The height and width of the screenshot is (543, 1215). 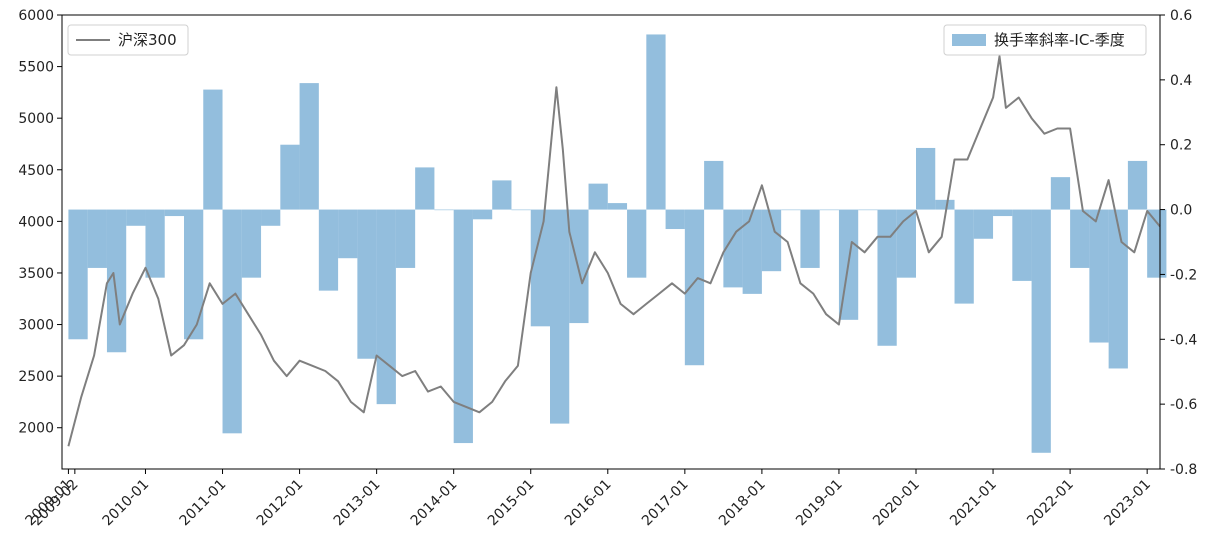 I want to click on bar-2022Q4, so click(x=1137, y=185).